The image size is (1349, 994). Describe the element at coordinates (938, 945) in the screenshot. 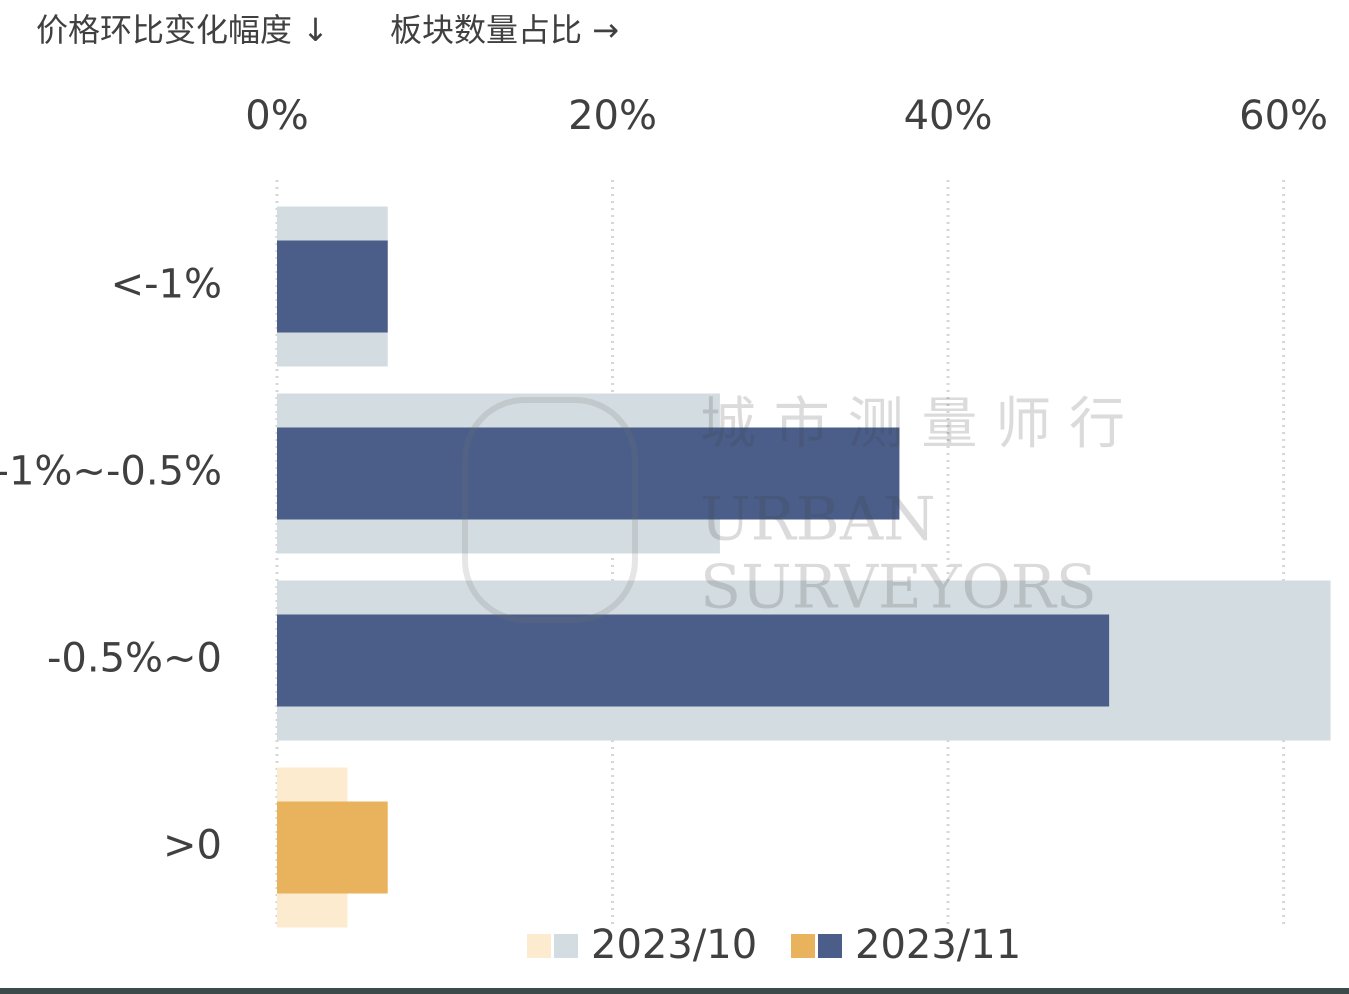

I see `legend-label: 2023/11` at that location.